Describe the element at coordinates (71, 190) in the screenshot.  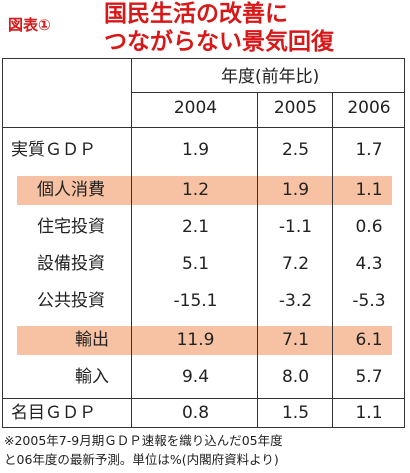
I see `row-label-private-consumption: 個人消費` at that location.